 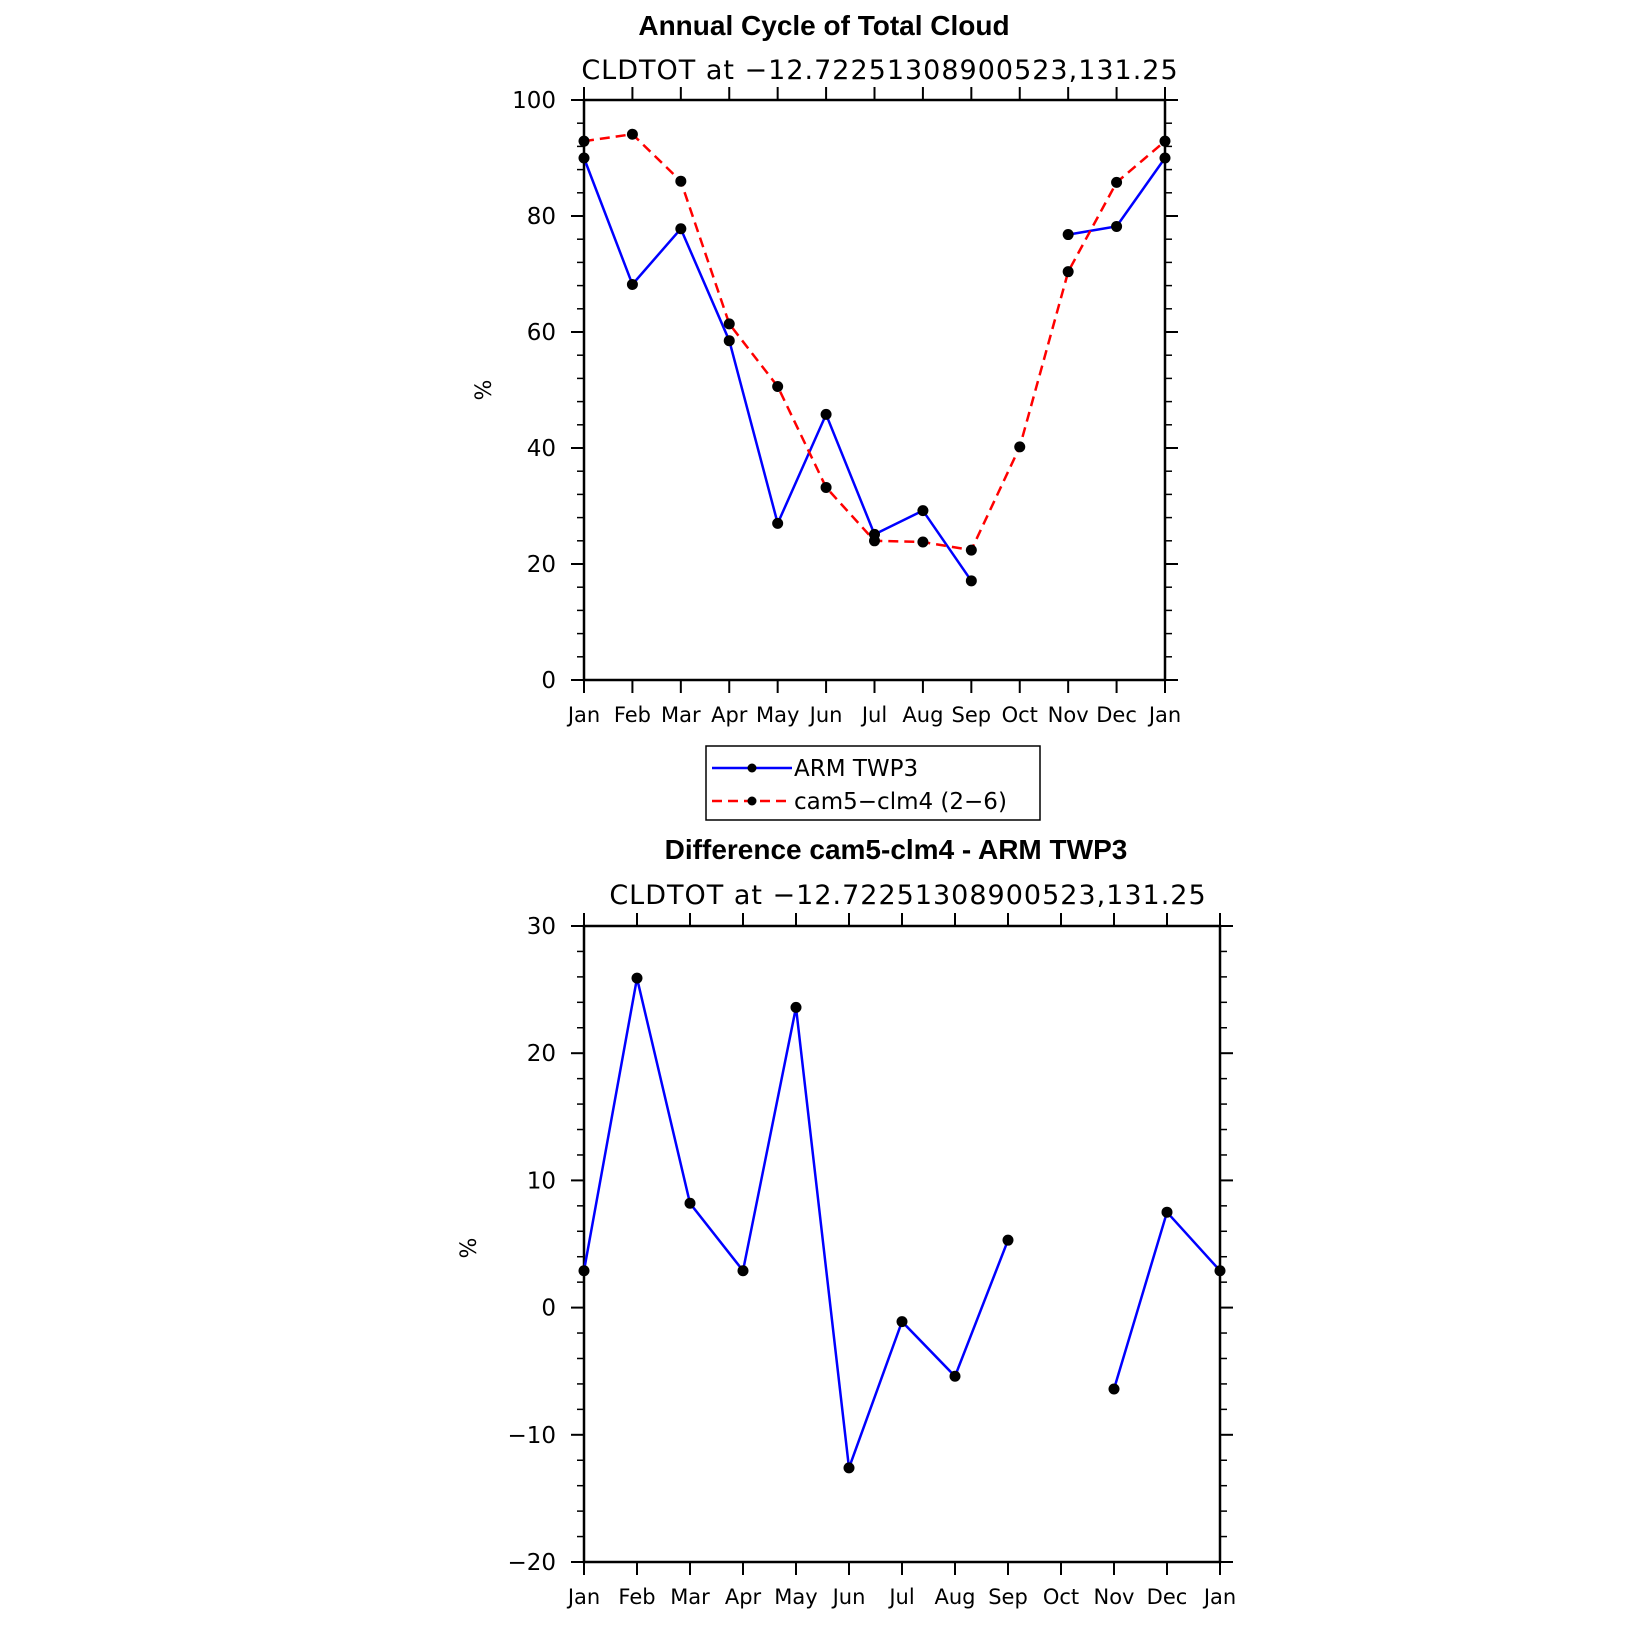 I want to click on y-tick-label: 40, so click(x=541, y=449).